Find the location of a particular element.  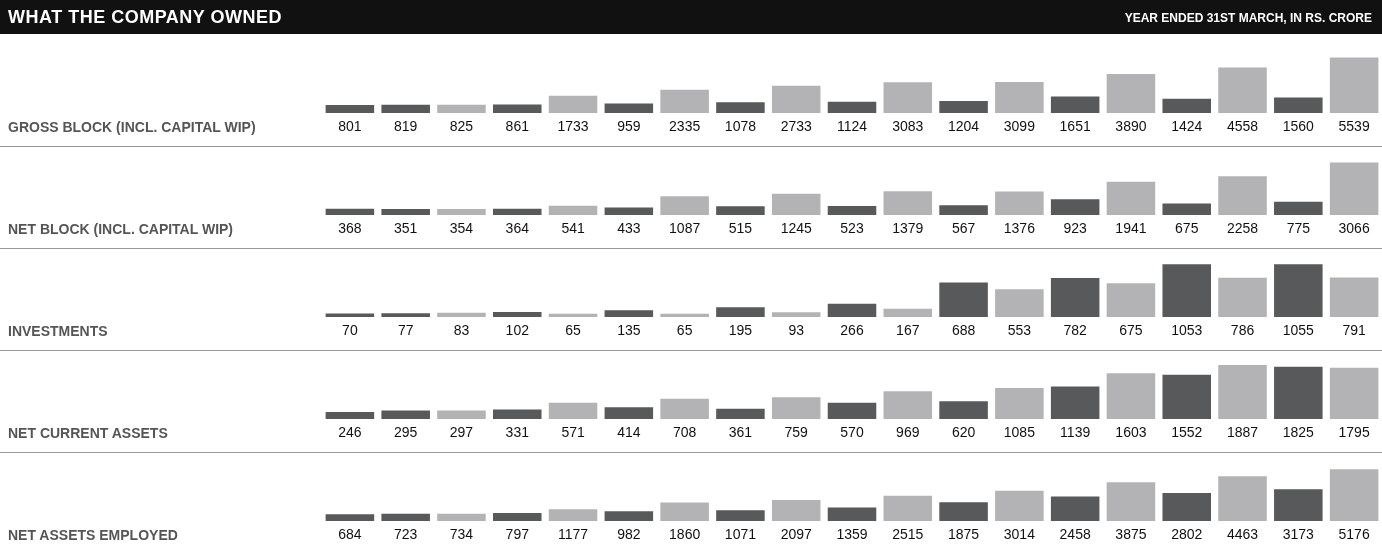

data-label: 541 is located at coordinates (573, 228).